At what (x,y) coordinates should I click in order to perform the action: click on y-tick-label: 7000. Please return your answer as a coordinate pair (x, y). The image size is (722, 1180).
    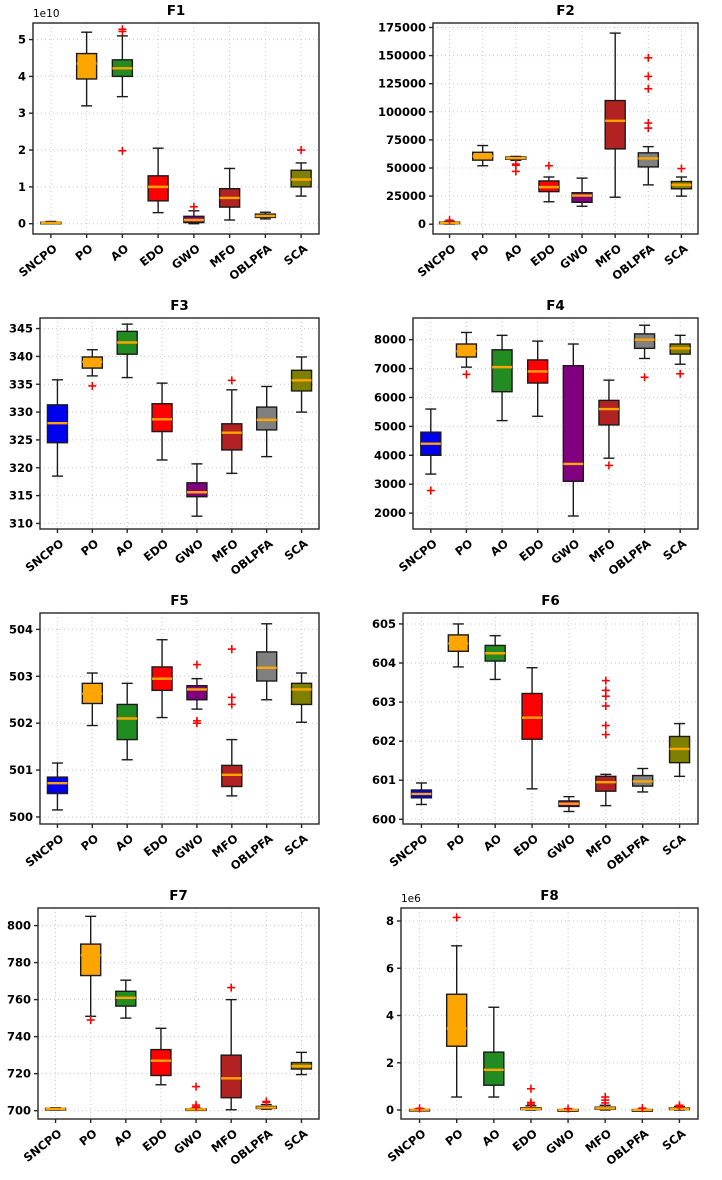
    Looking at the image, I should click on (390, 369).